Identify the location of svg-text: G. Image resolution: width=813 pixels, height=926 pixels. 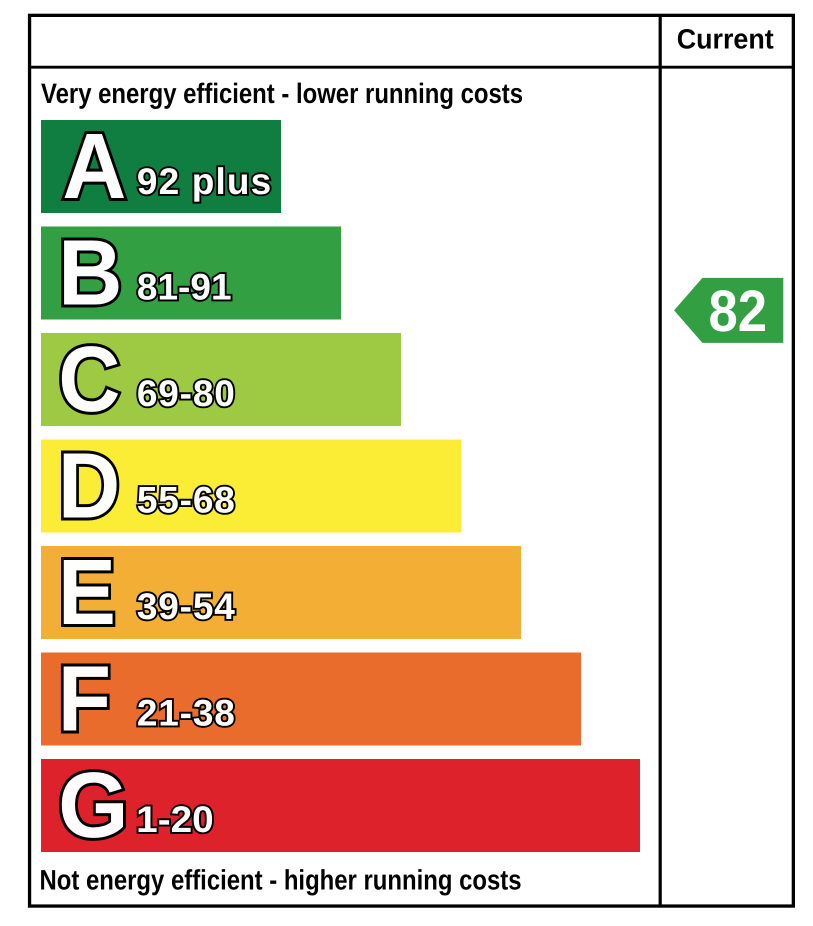
(93, 805).